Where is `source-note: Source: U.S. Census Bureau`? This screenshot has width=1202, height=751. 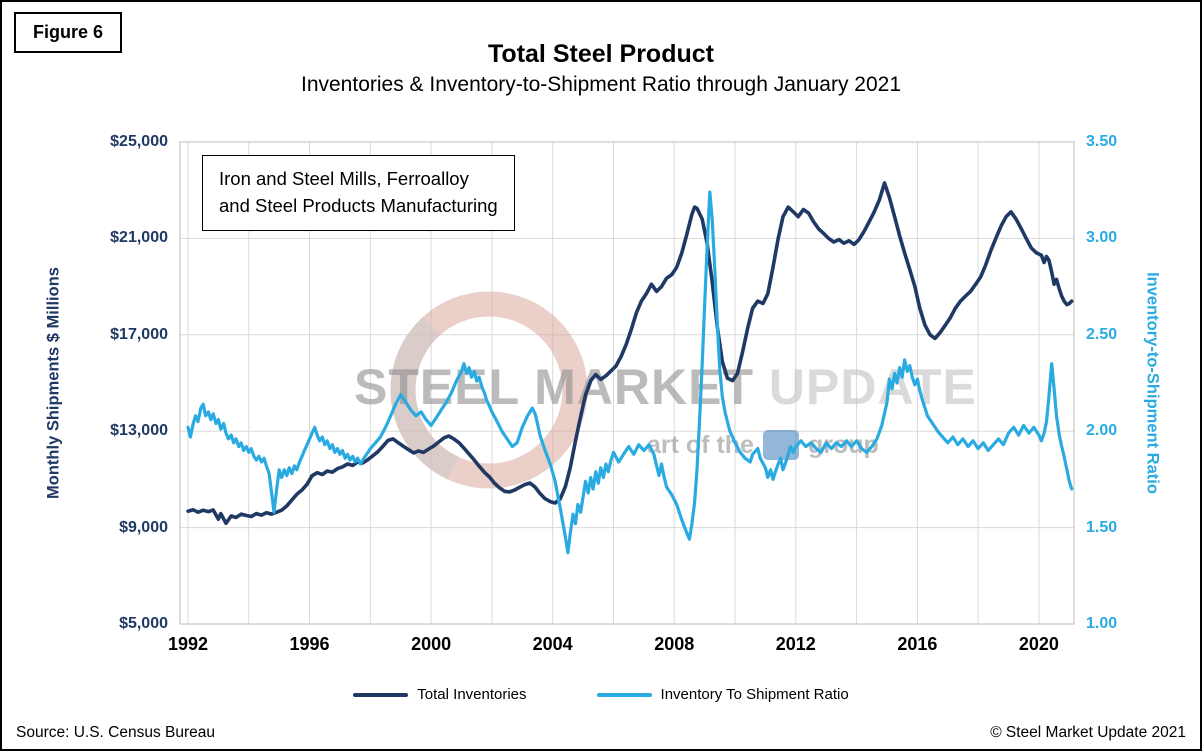
source-note: Source: U.S. Census Bureau is located at coordinates (116, 732).